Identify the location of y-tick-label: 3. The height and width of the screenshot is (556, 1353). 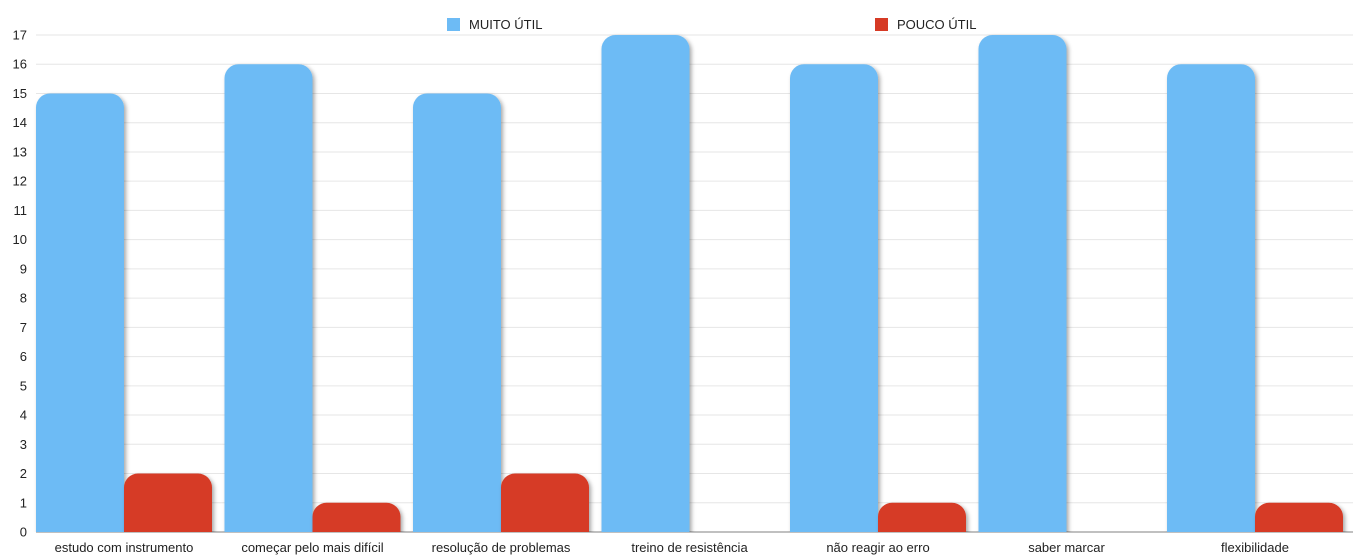
(23, 444).